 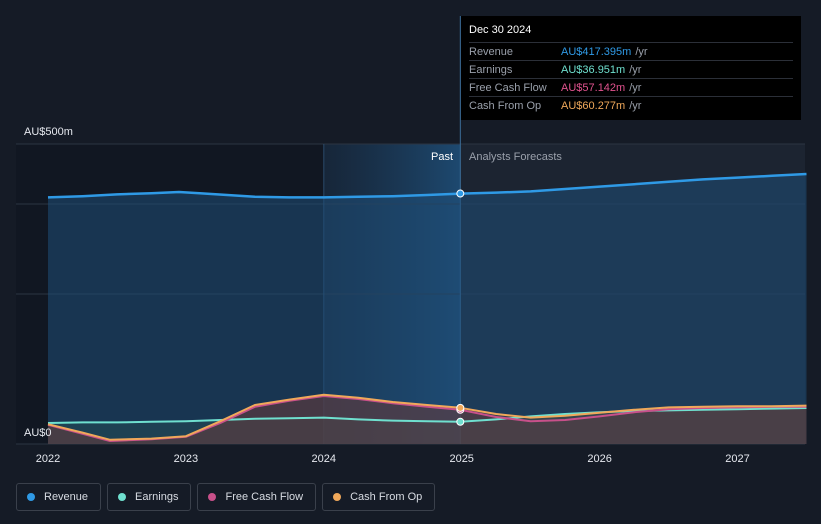 What do you see at coordinates (427, 426) in the screenshot?
I see `area-earnings` at bounding box center [427, 426].